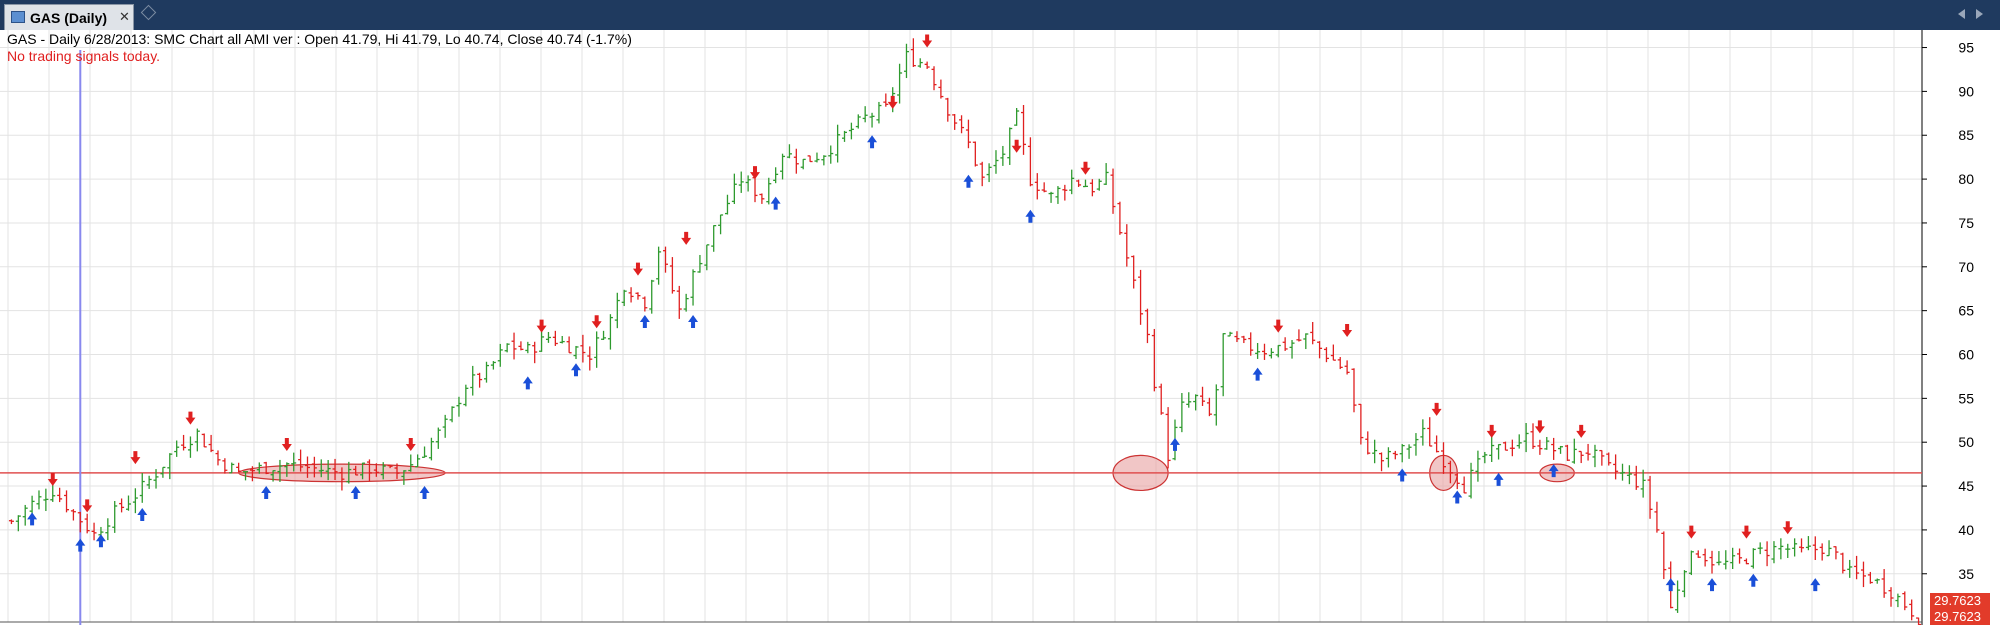 Image resolution: width=2000 pixels, height=625 pixels. I want to click on scroll-tabs-right-icon, so click(1979, 14).